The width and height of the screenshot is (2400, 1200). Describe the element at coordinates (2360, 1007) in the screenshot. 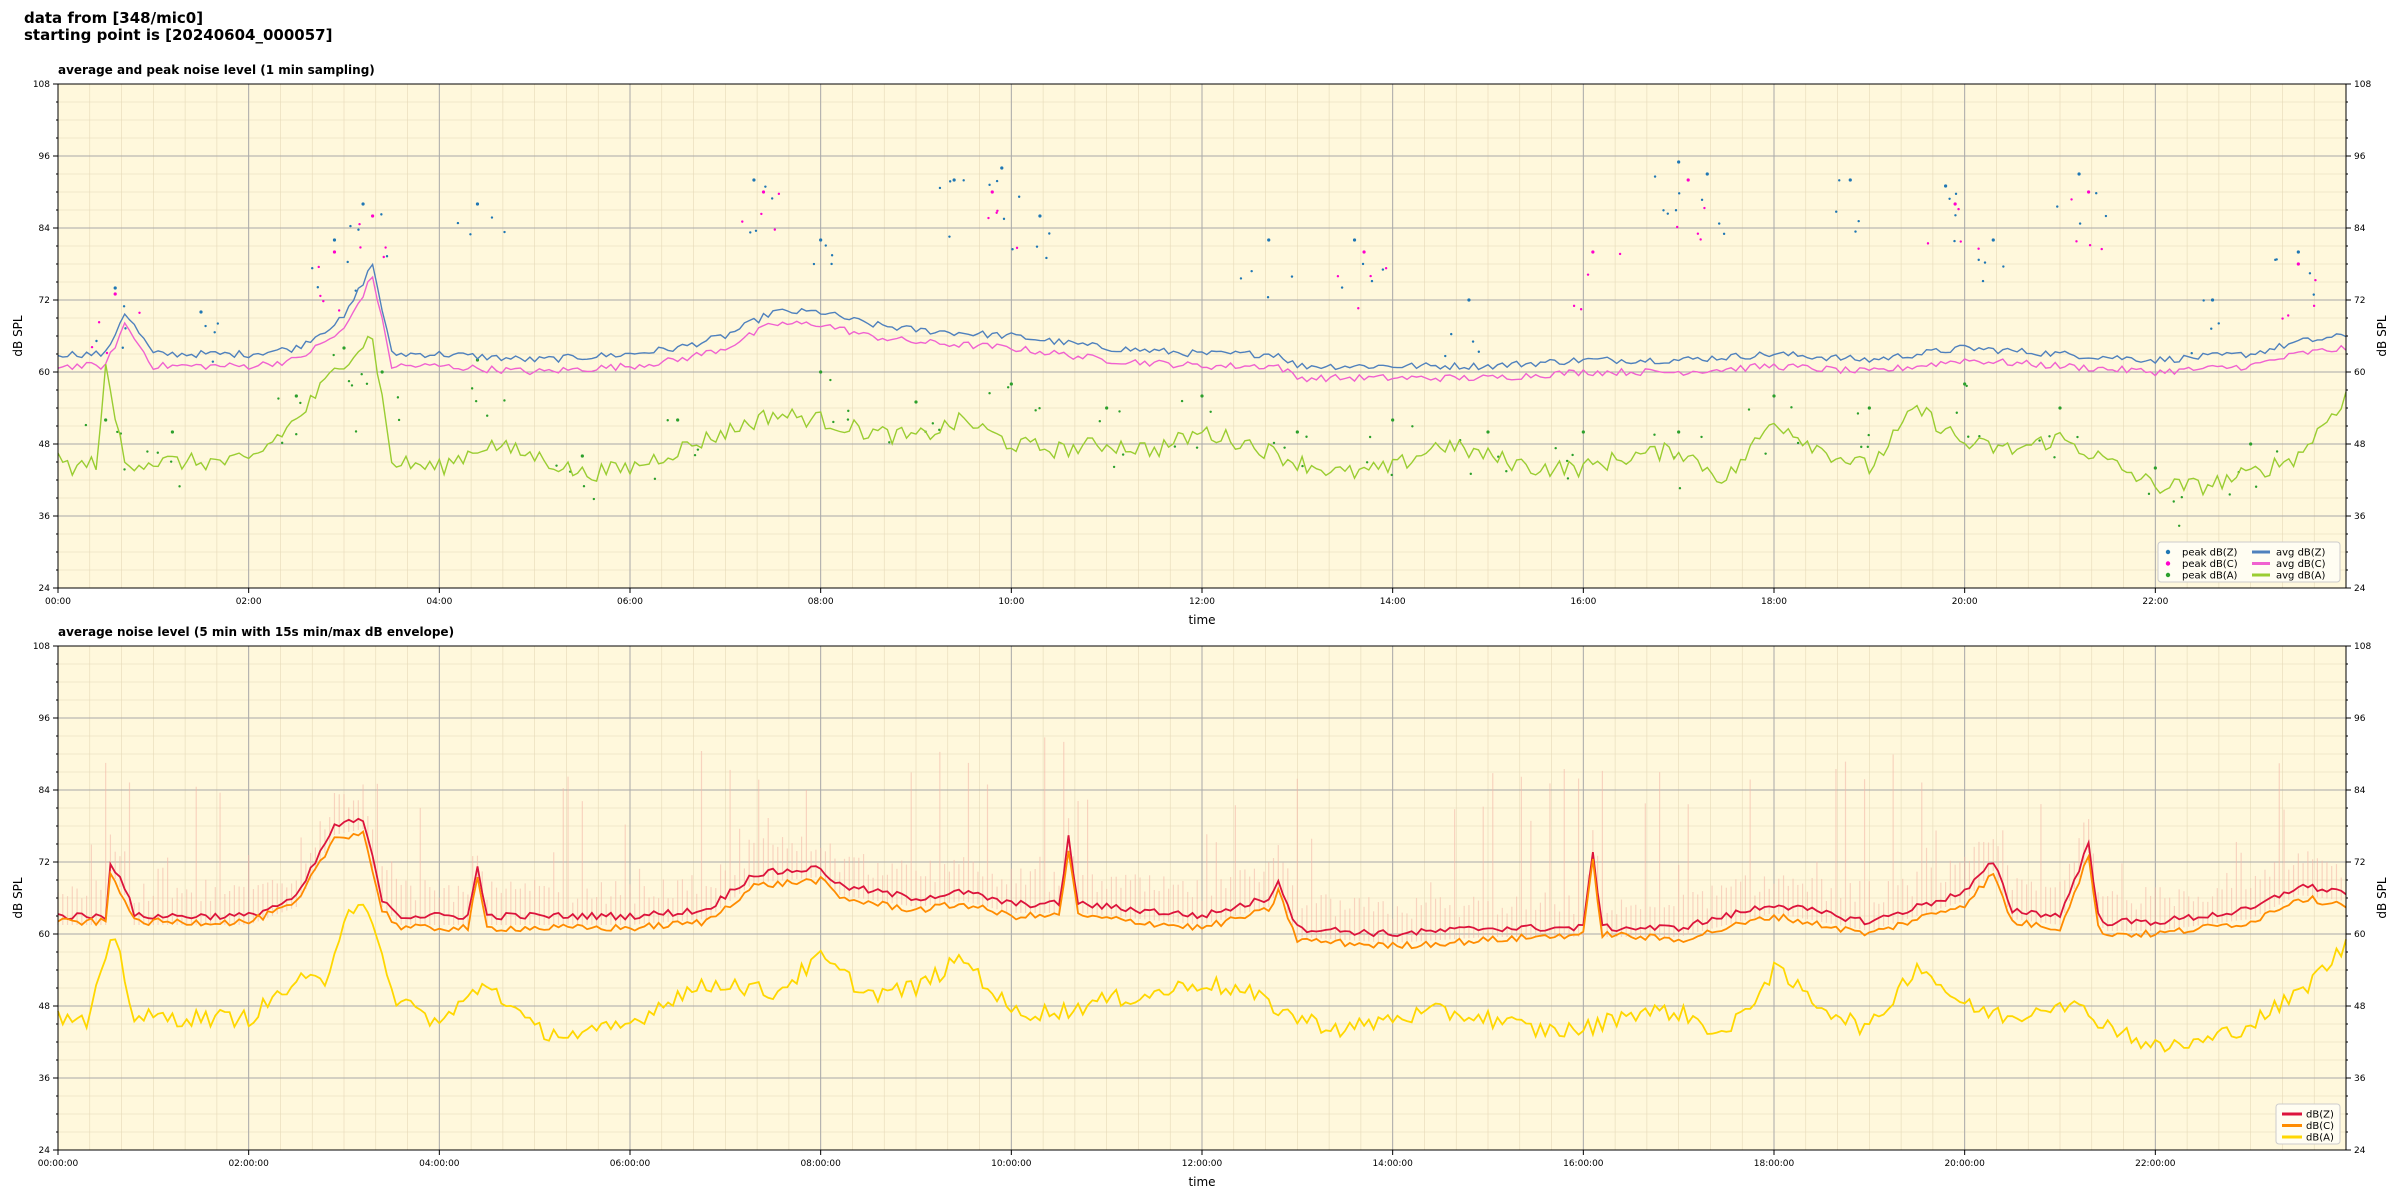

I see `y-tick-label-right: 48` at that location.